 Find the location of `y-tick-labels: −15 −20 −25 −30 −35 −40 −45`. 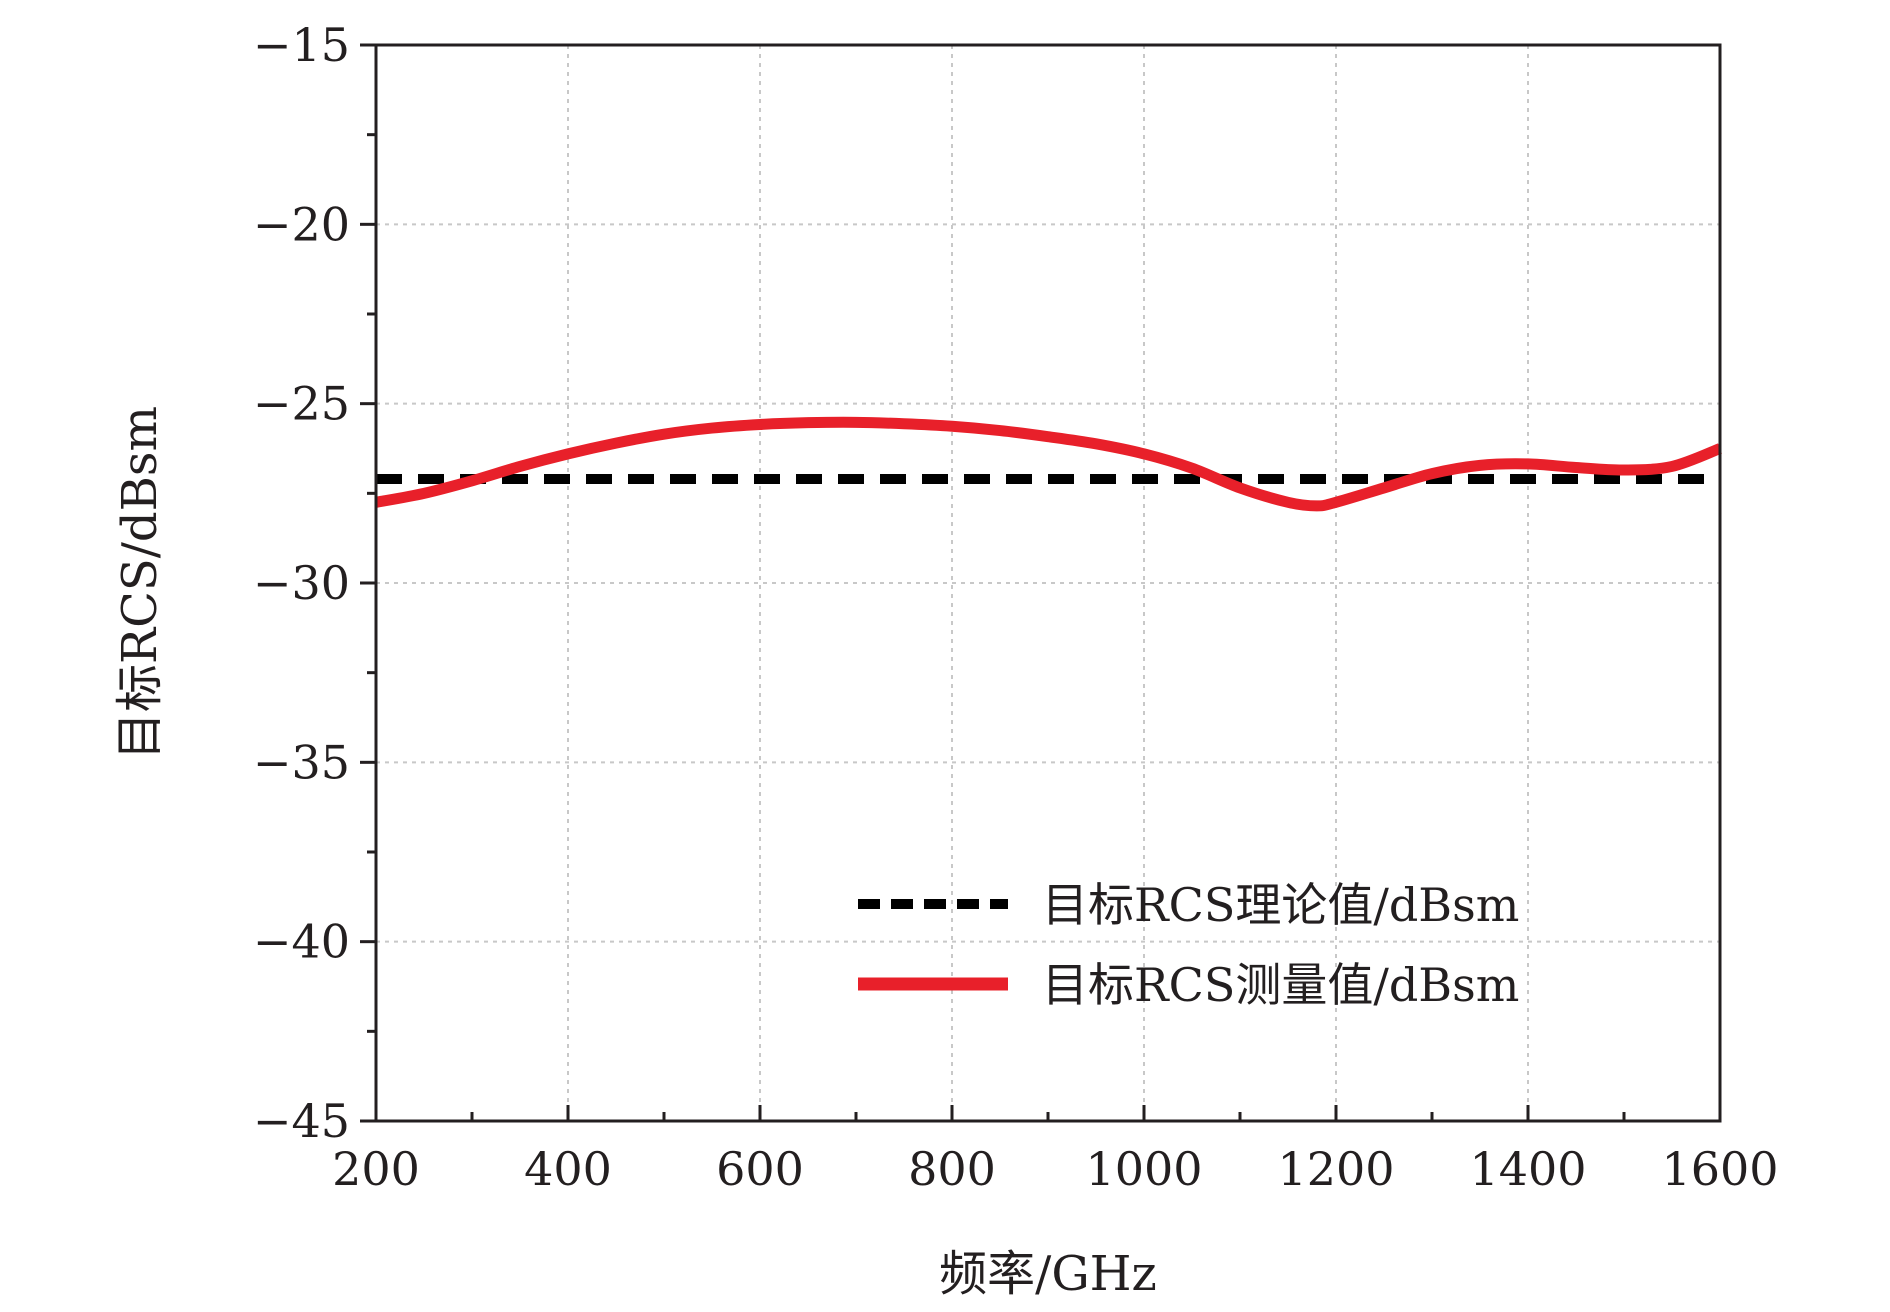

y-tick-labels: −15 −20 −25 −30 −35 −40 −45 is located at coordinates (301, 583).